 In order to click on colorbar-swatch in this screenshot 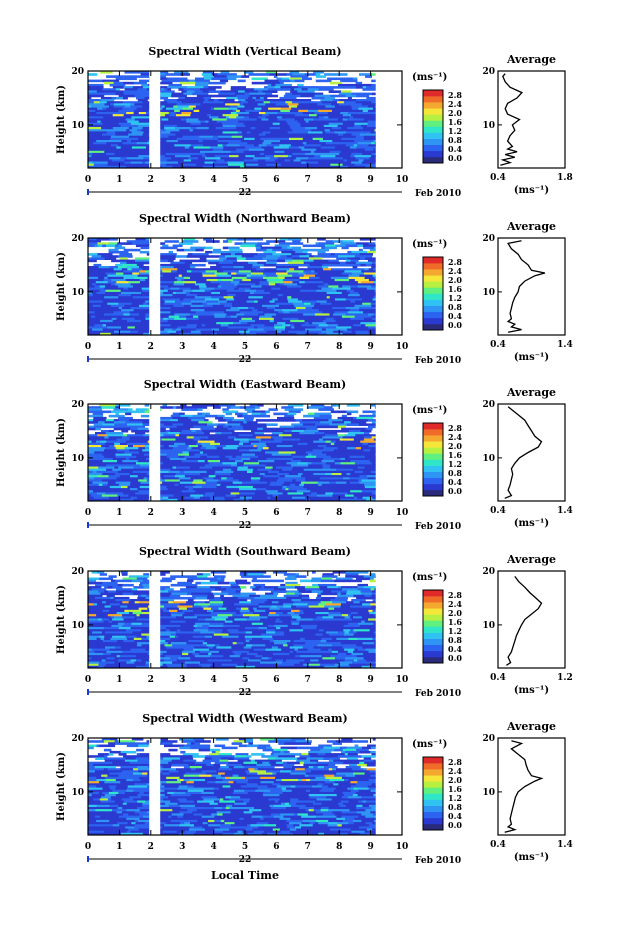, I will do `click(433, 475)`.